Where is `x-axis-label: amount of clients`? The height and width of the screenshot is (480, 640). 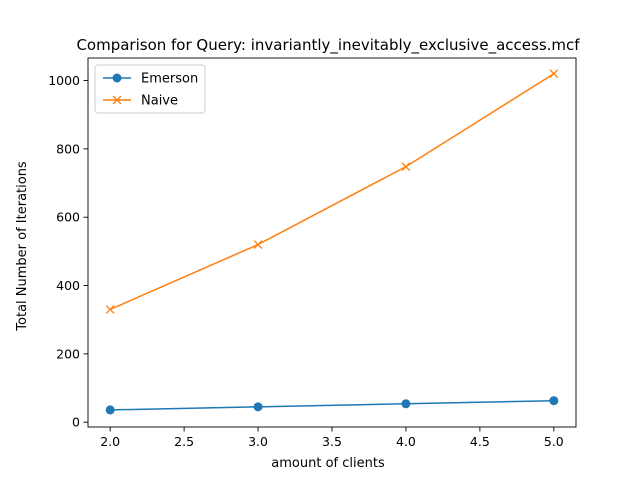 x-axis-label: amount of clients is located at coordinates (328, 463).